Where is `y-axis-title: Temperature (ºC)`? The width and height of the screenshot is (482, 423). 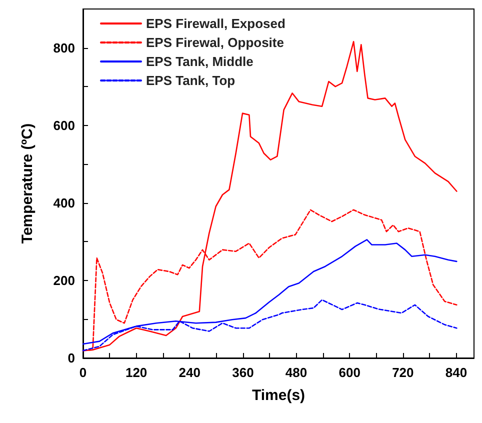
y-axis-title: Temperature (ºC) is located at coordinates (27, 183).